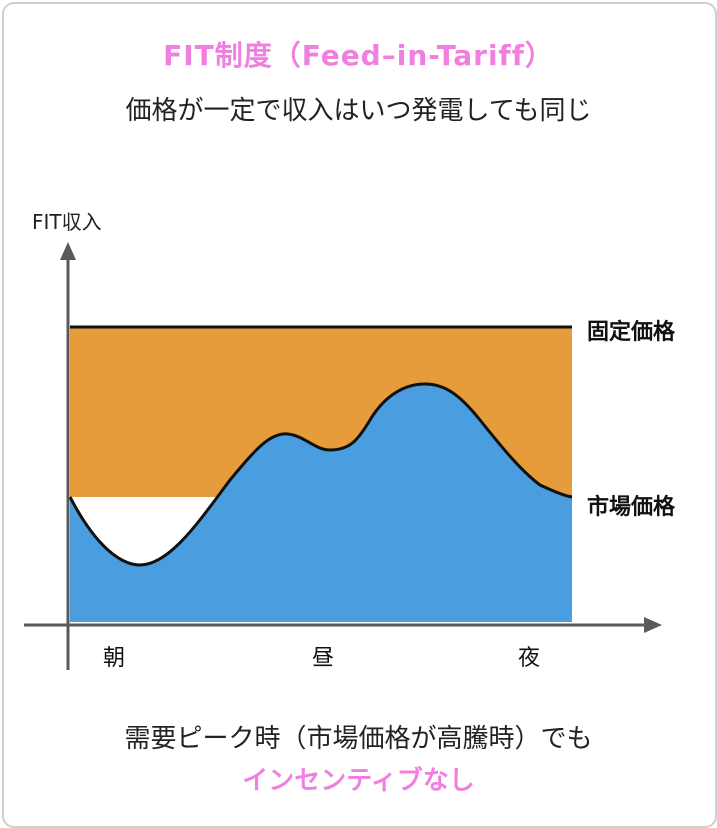  I want to click on footer-line-1: 需要ピーク時（市場価格が高騰時）でも, so click(358, 739).